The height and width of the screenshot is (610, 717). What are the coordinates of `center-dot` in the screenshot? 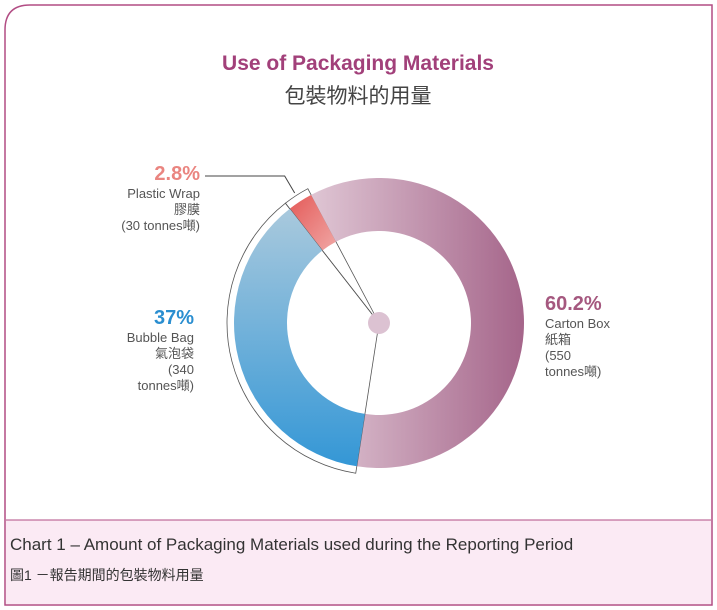 It's located at (379, 323).